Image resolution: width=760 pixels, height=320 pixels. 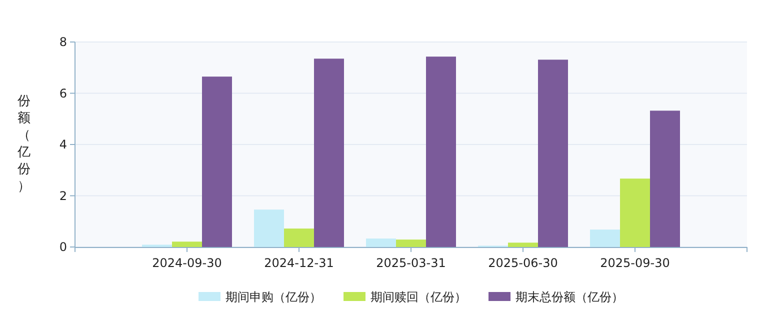 What do you see at coordinates (63, 145) in the screenshot?
I see `y-tick-label: 4` at bounding box center [63, 145].